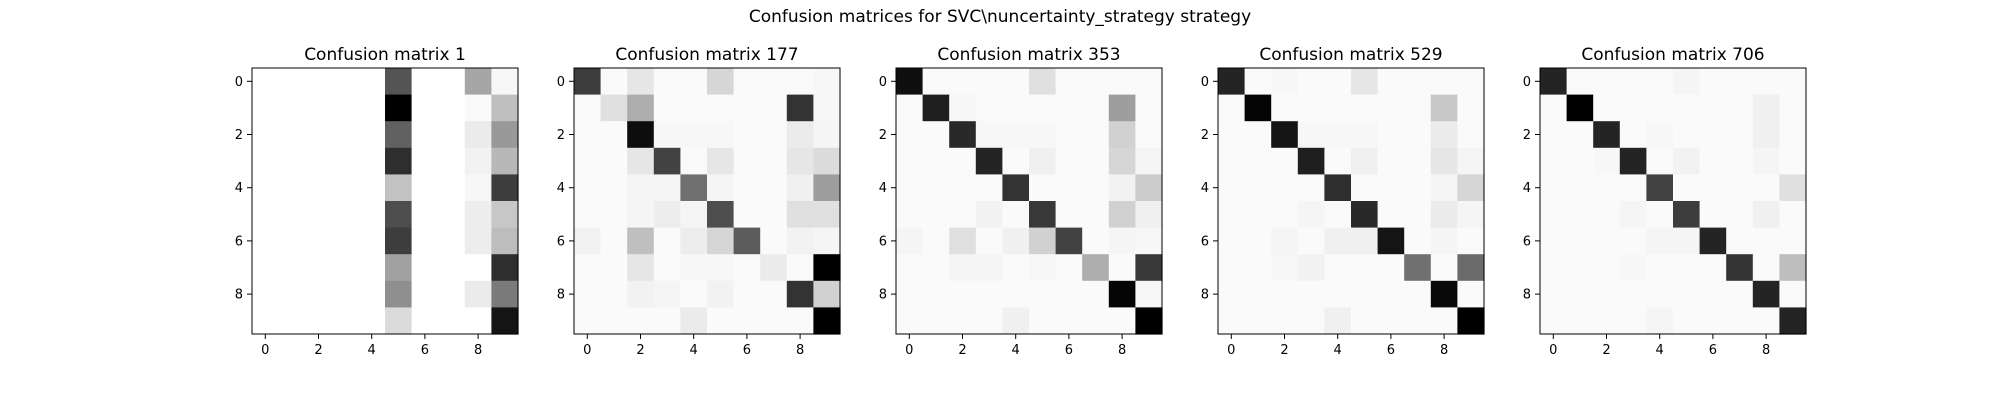  Describe the element at coordinates (587, 350) in the screenshot. I see `x-tick-label: 0` at that location.